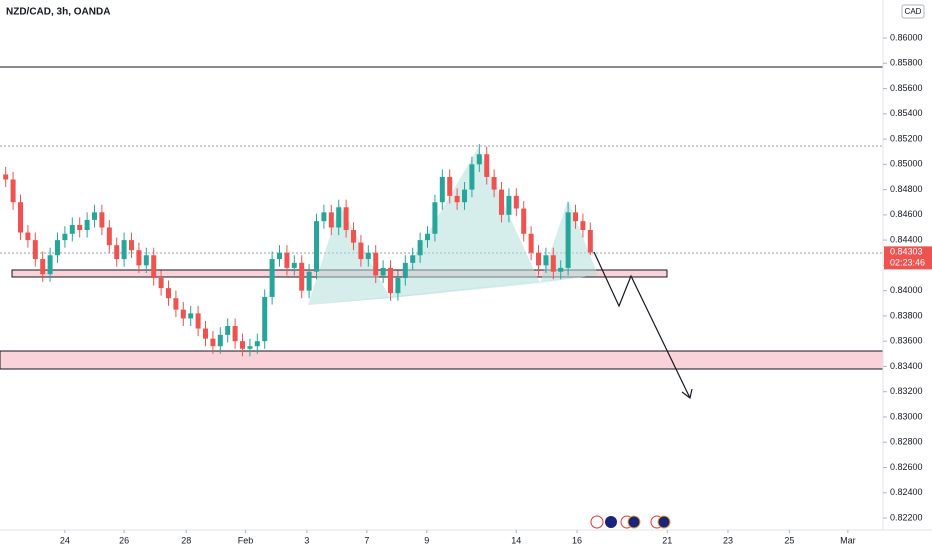 This screenshot has height=555, width=932. I want to click on y-tick-label: 0.85200, so click(906, 138).